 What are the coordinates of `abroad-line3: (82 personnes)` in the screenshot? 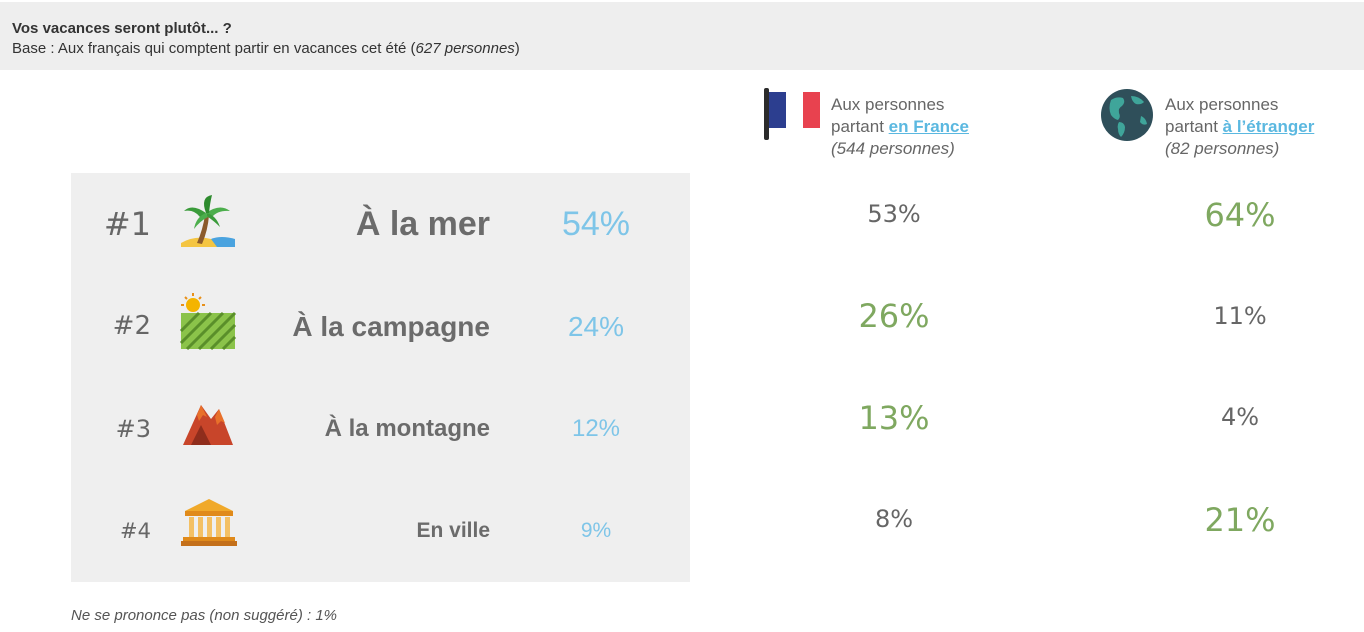 It's located at (1264, 149).